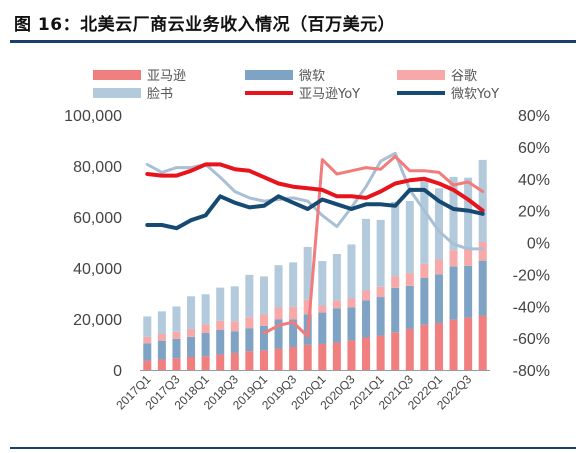  Describe the element at coordinates (117, 371) in the screenshot. I see `left-tick-label: 0` at that location.